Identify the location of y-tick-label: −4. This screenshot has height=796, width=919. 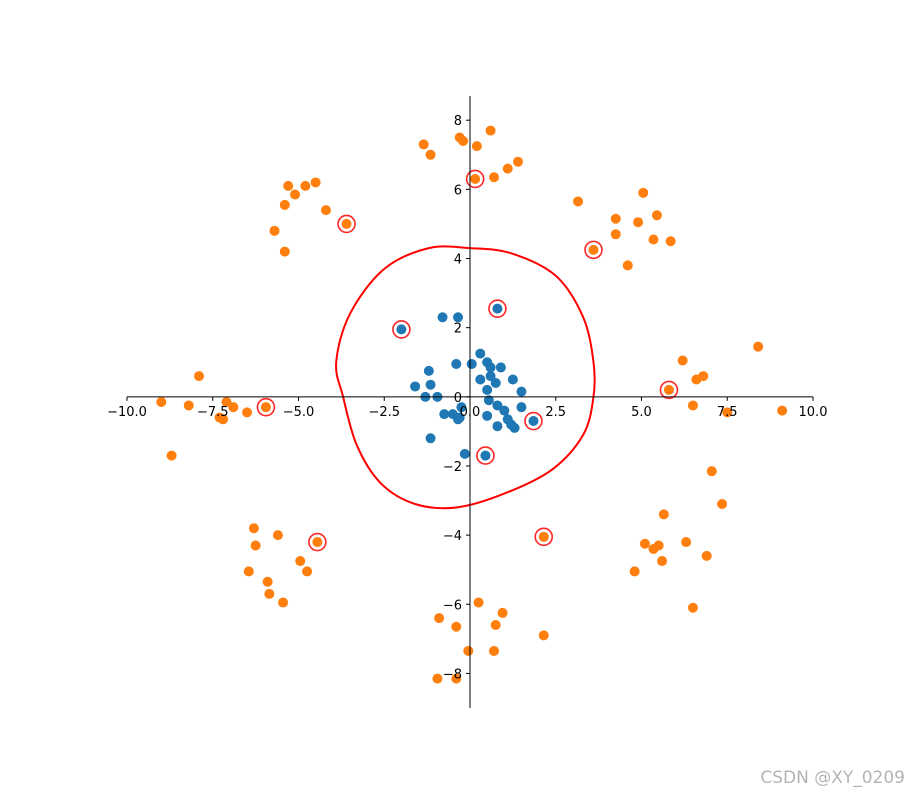
(452, 536).